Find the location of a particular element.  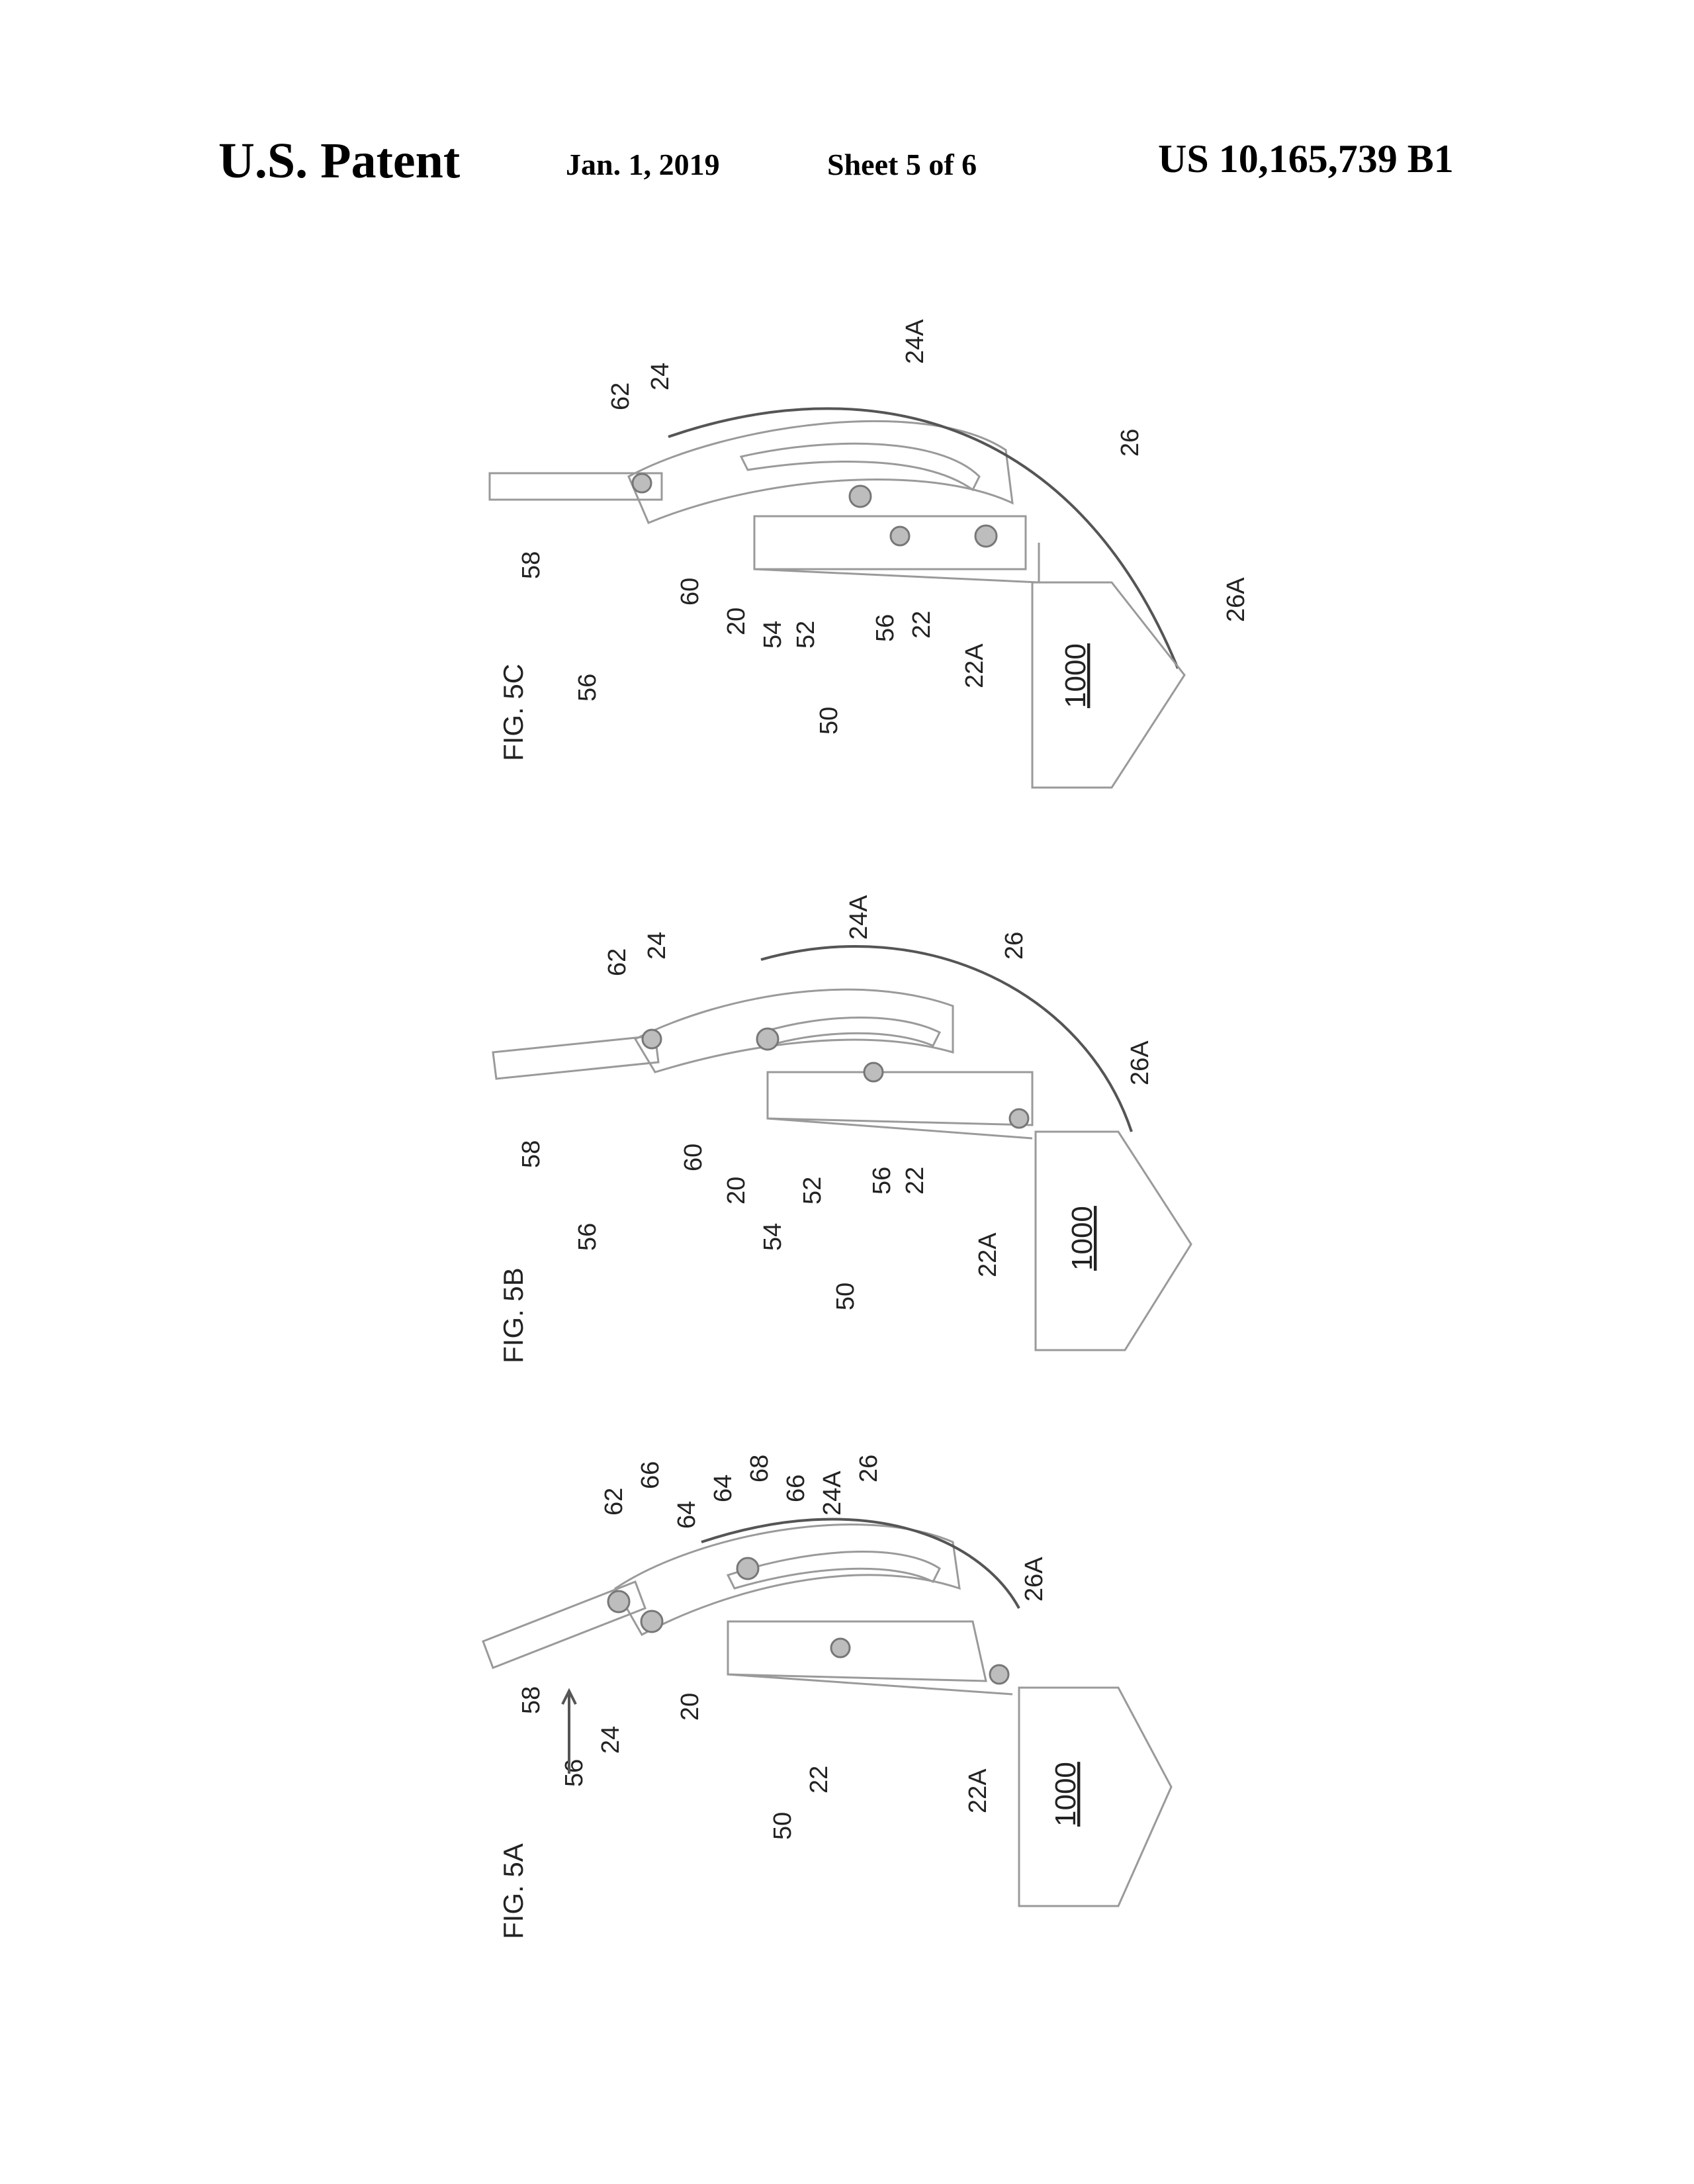

label: 68 is located at coordinates (760, 1468).